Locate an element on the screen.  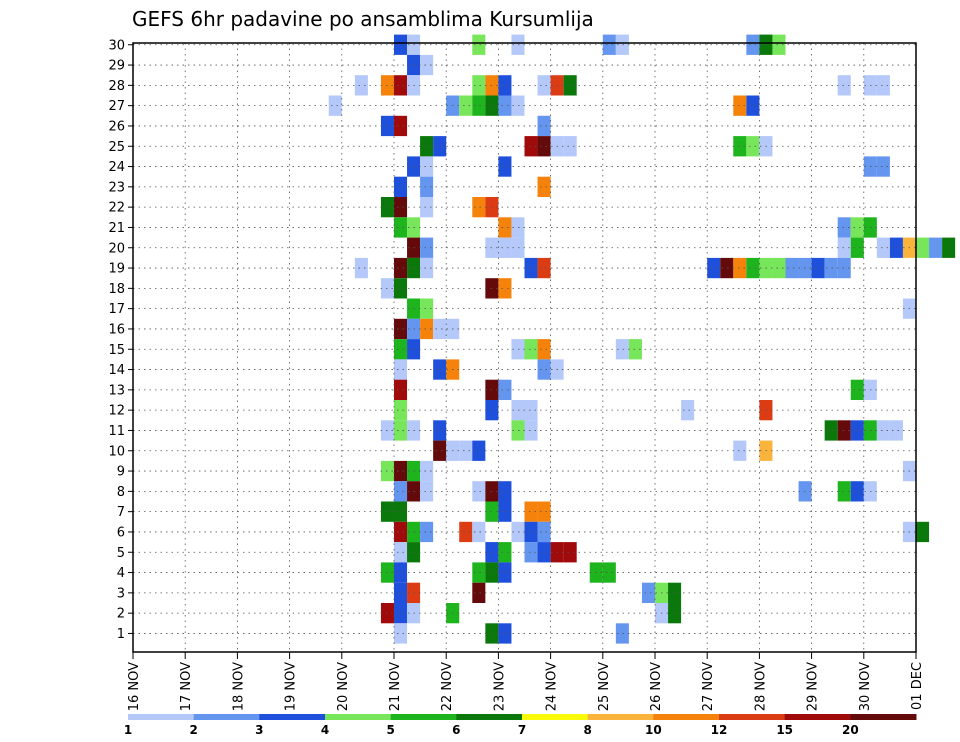
colorbar-label: 5 is located at coordinates (390, 730).